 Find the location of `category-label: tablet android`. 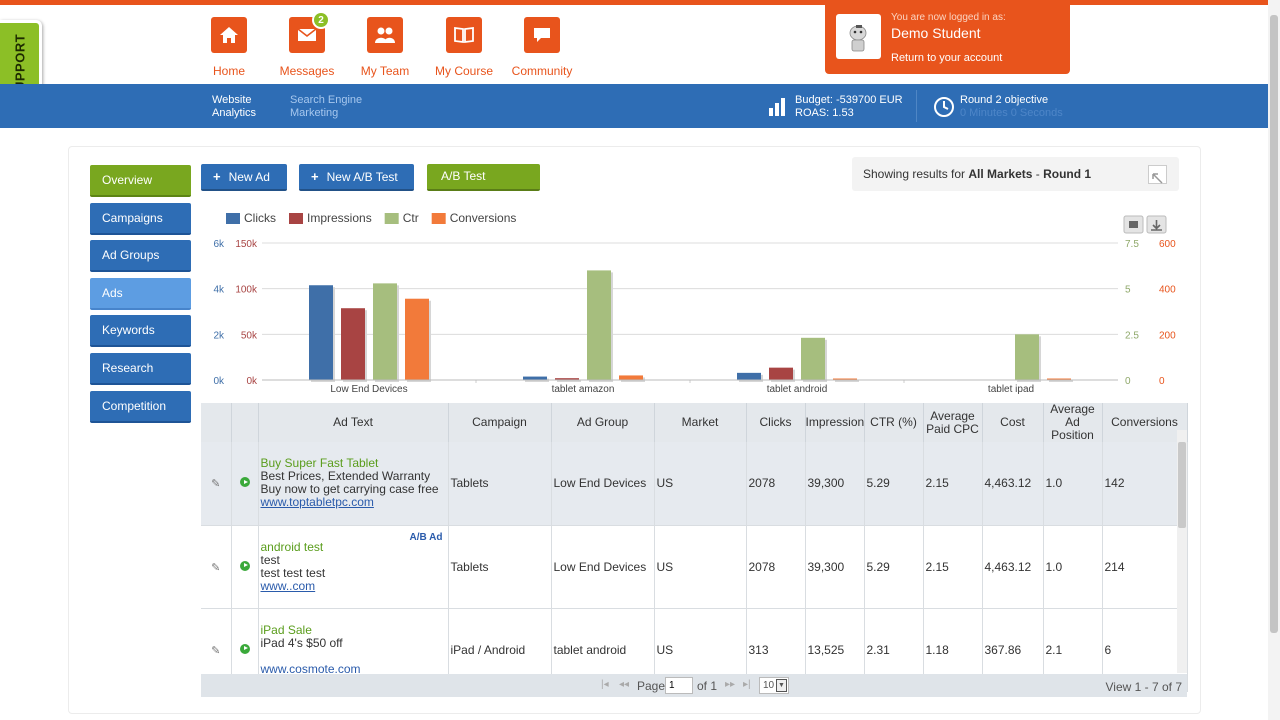

category-label: tablet android is located at coordinates (797, 389).